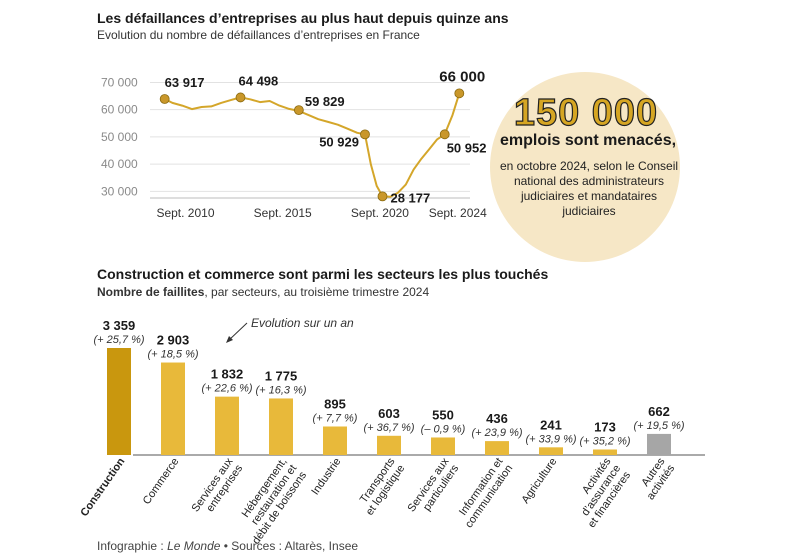 This screenshot has width=800, height=560. Describe the element at coordinates (389, 413) in the screenshot. I see `bar-value-label: 603` at that location.